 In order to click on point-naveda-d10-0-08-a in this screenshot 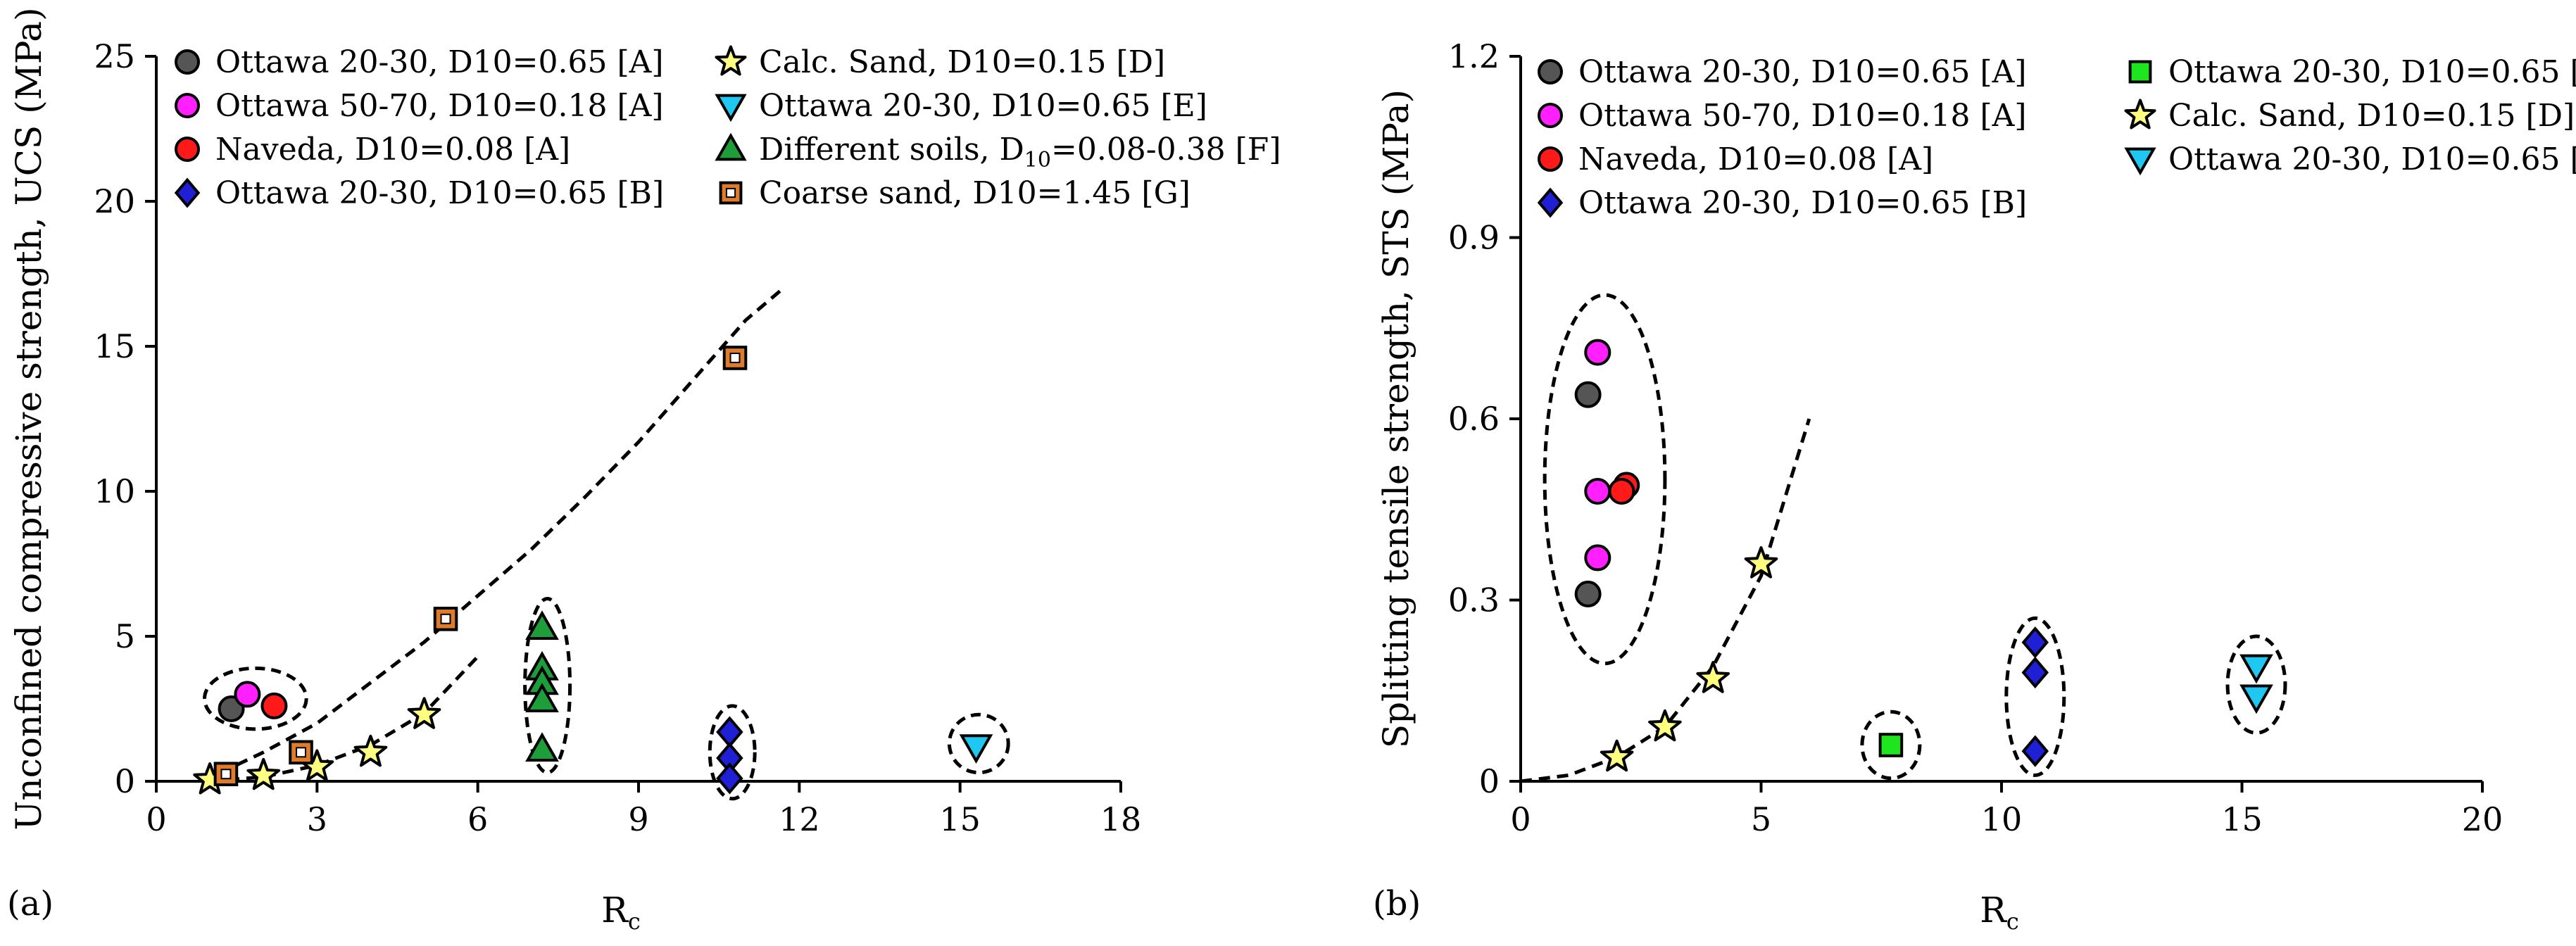, I will do `click(1622, 492)`.